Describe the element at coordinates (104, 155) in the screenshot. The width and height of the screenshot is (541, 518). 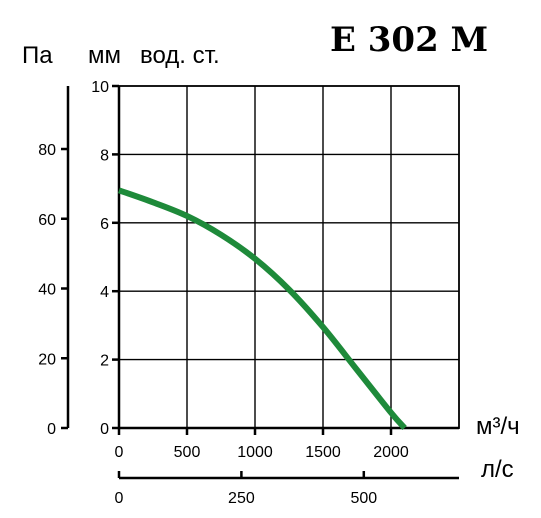
I see `y-tick-label-mm: 8` at that location.